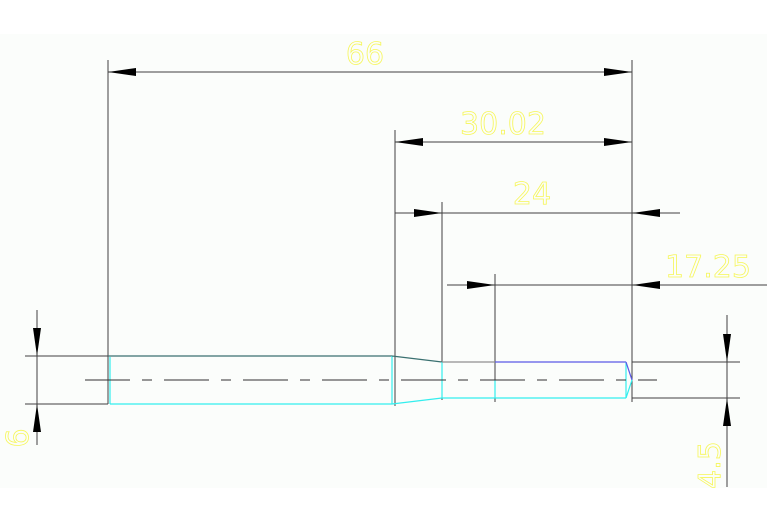 This screenshot has height=523, width=767. I want to click on dimension-small-diameter: 4.5, so click(712, 402).